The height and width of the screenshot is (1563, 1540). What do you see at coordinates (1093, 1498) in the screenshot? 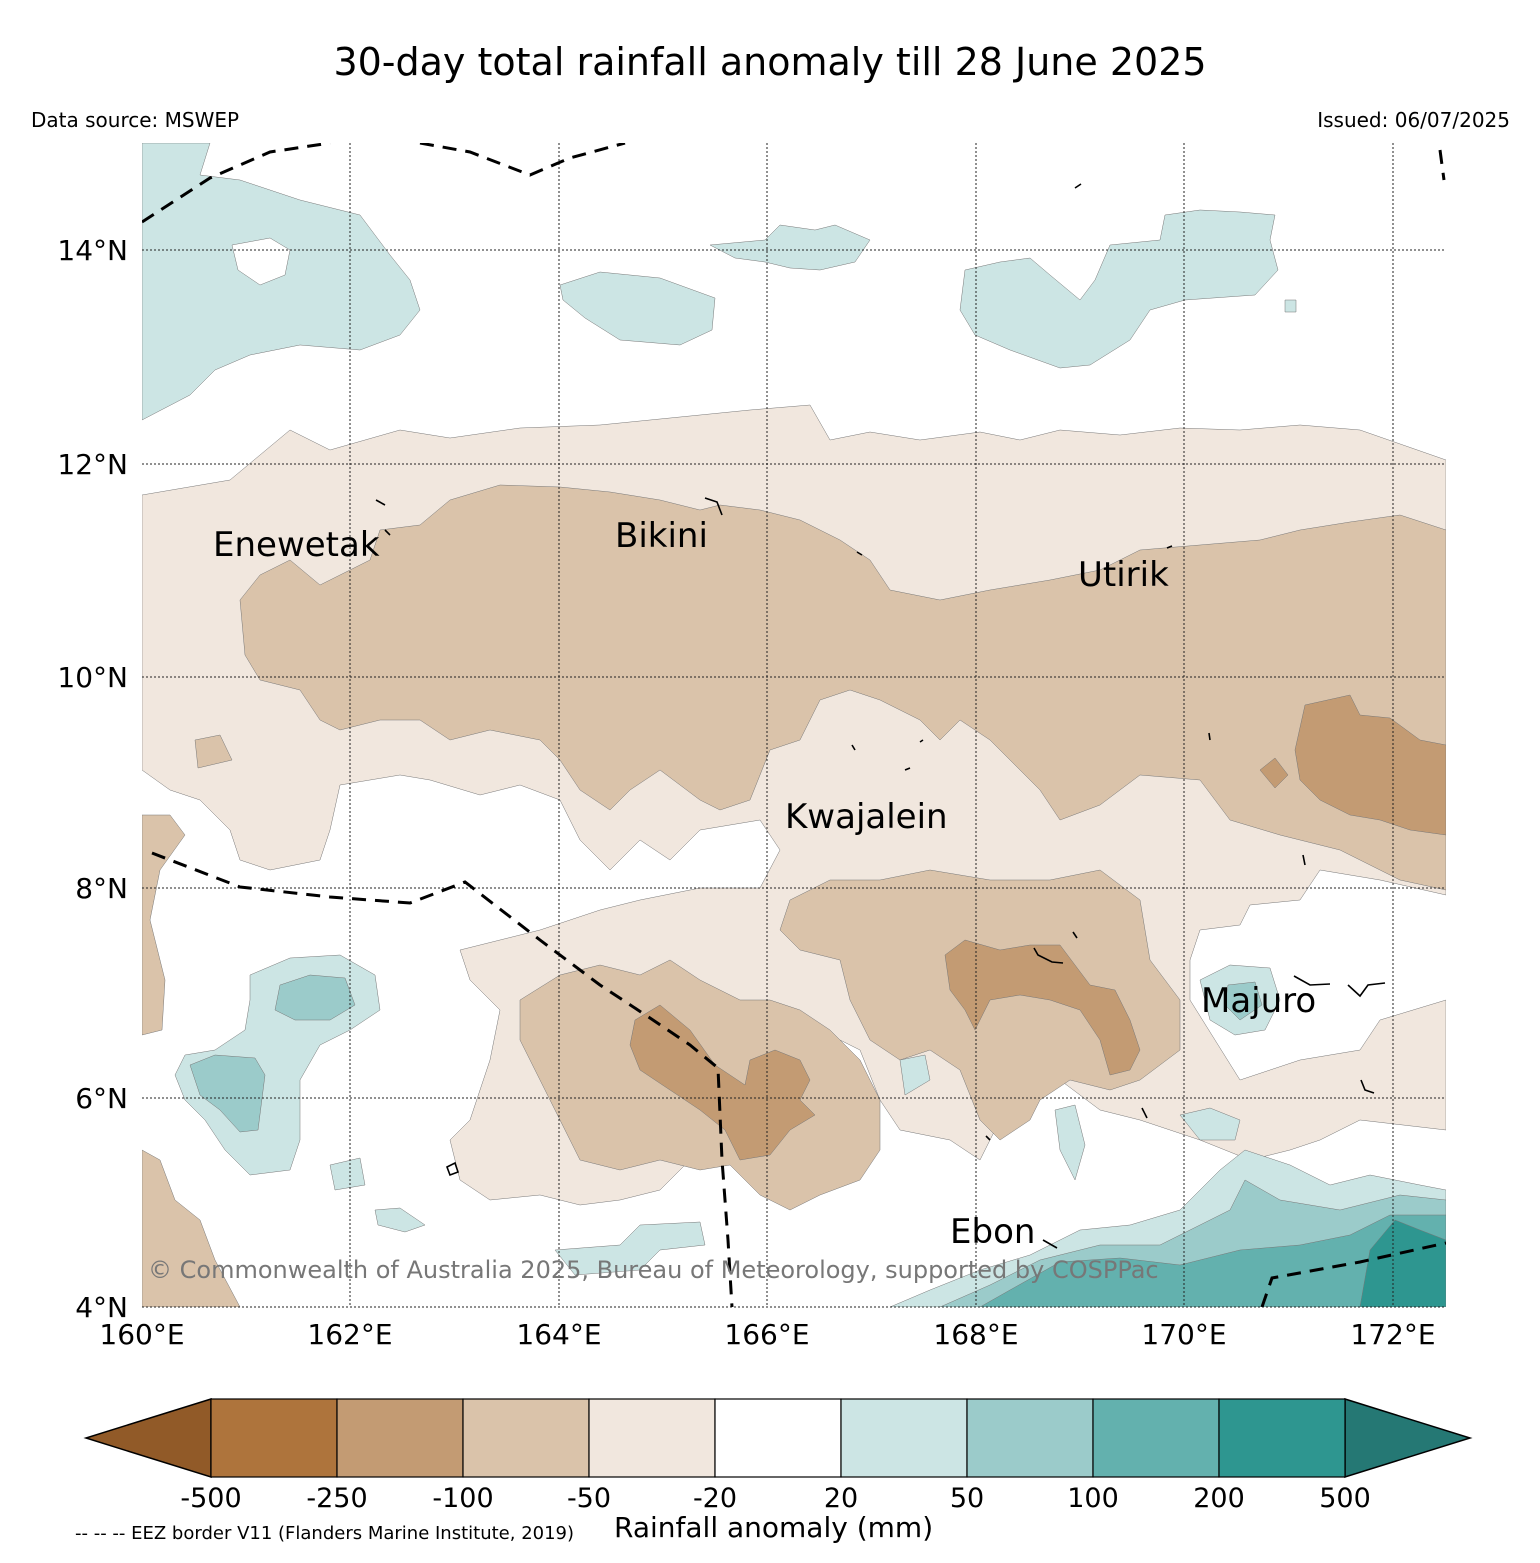
I see `colorbar-tick-label: 100` at bounding box center [1093, 1498].